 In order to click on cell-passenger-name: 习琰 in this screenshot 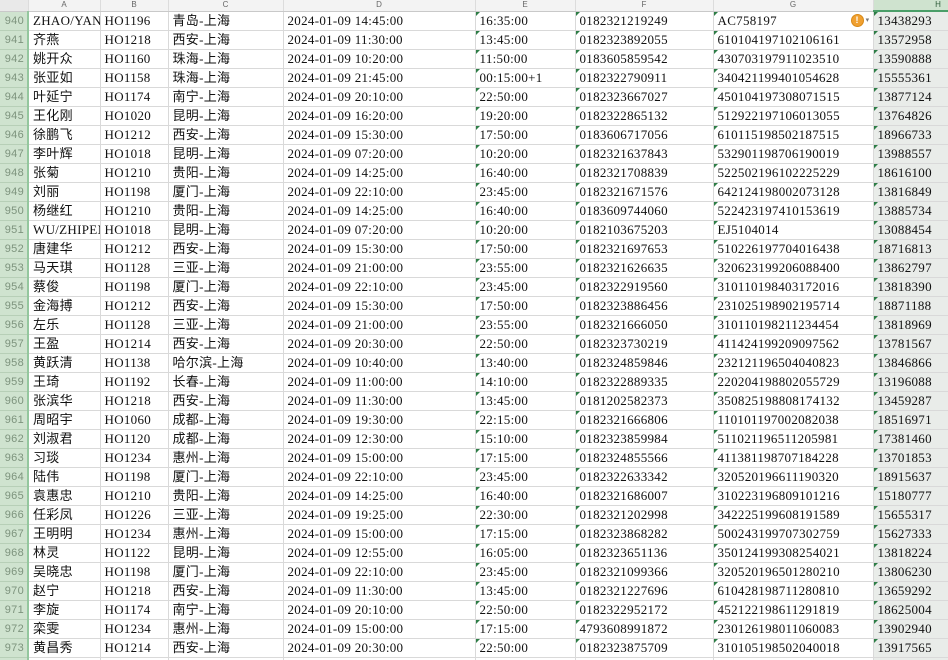, I will do `click(64, 458)`.